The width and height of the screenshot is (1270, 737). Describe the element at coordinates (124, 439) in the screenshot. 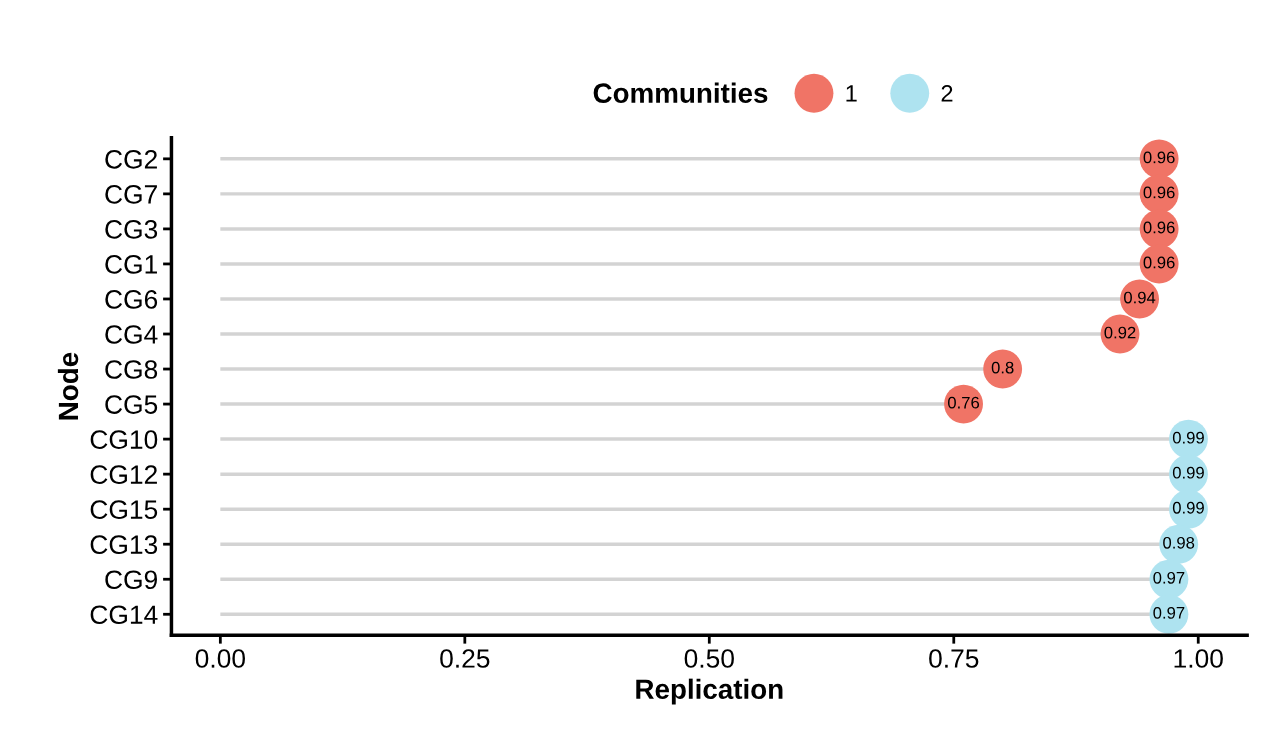

I see `y-tick-label: CG10` at that location.